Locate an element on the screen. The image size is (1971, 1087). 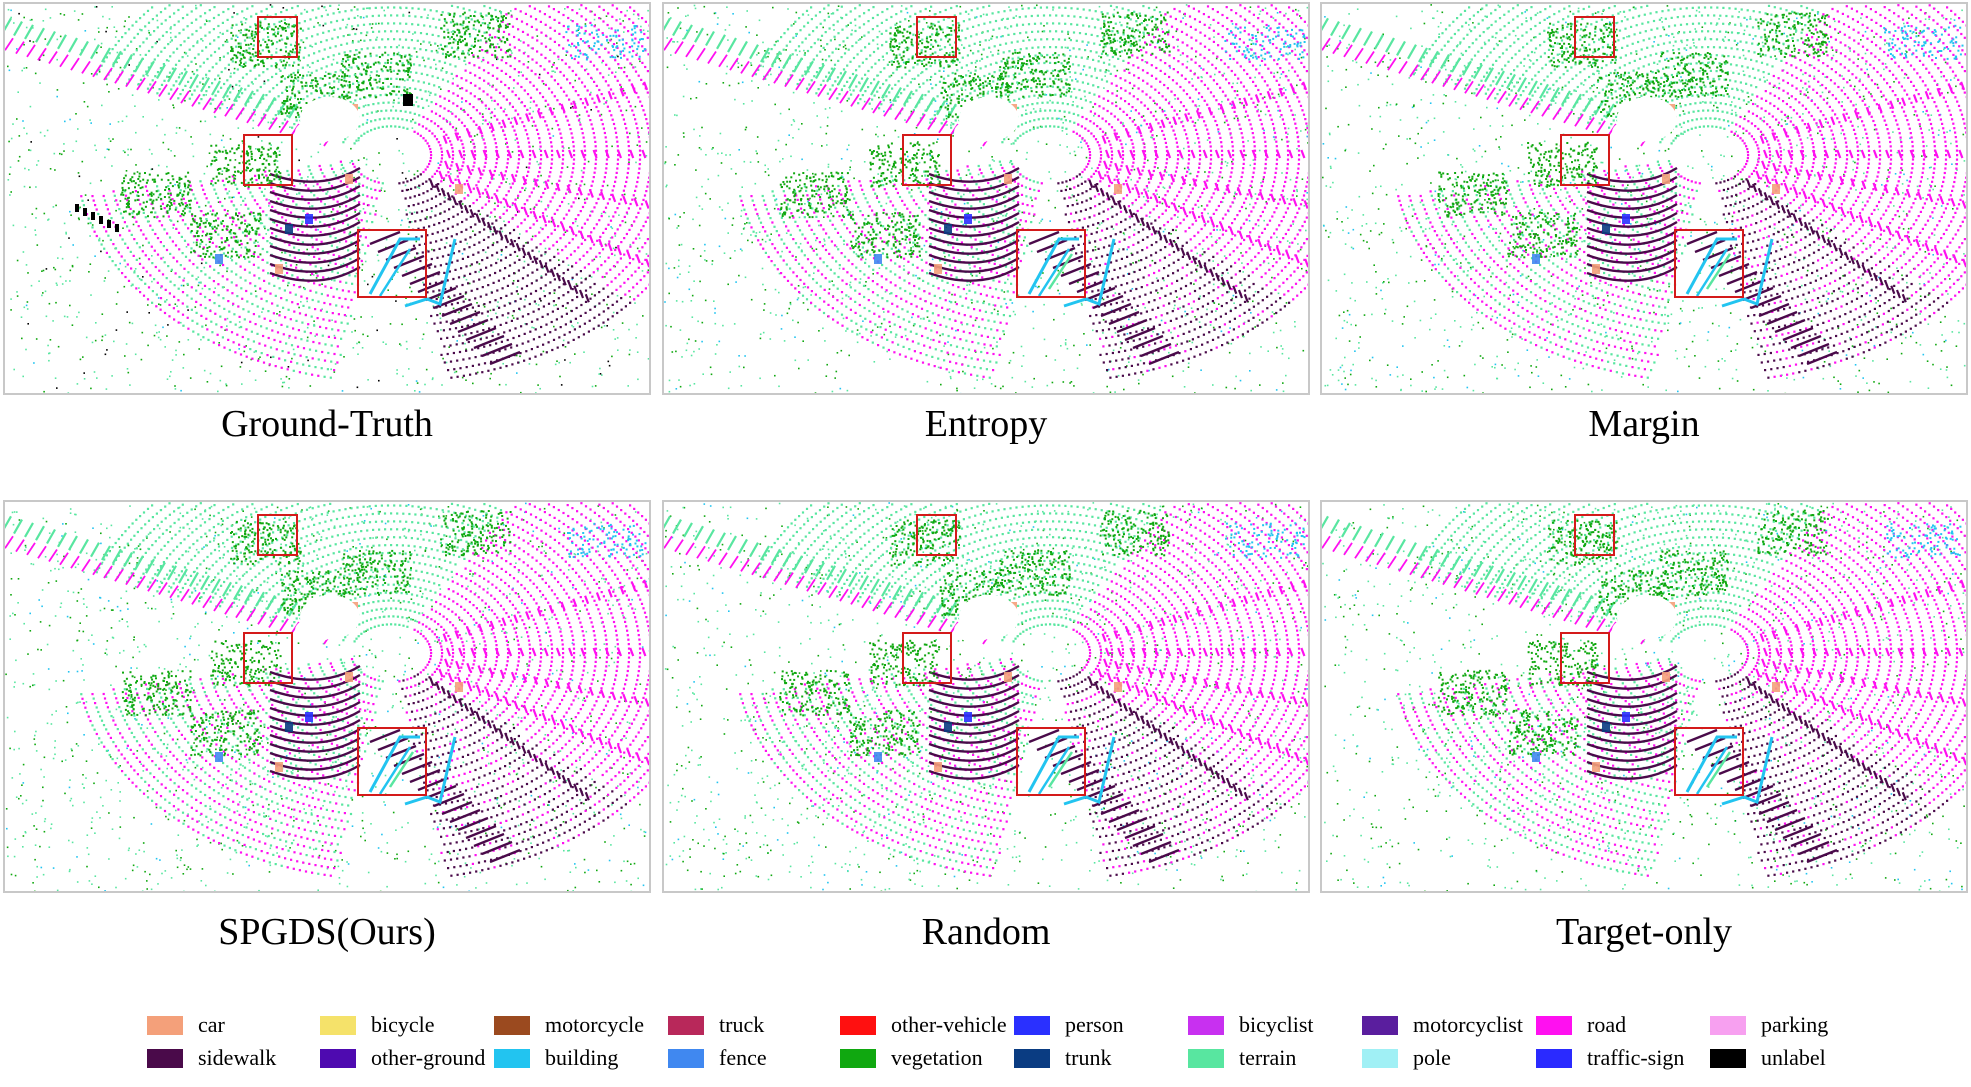
legend-label: other-vehicle is located at coordinates (949, 1025).